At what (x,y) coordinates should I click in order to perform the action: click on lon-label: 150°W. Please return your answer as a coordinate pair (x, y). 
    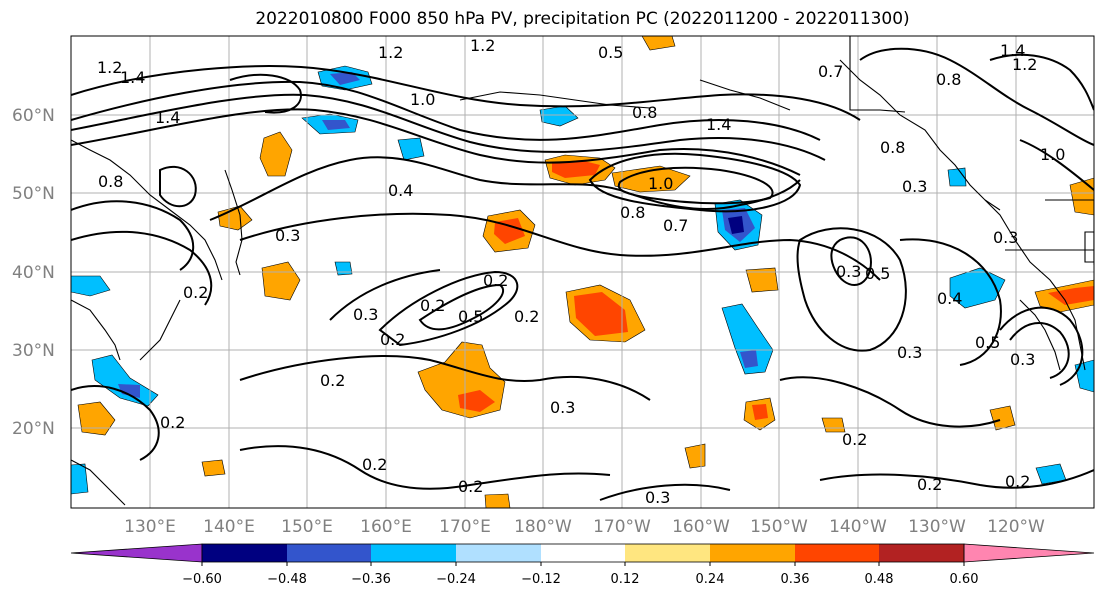
    Looking at the image, I should click on (779, 527).